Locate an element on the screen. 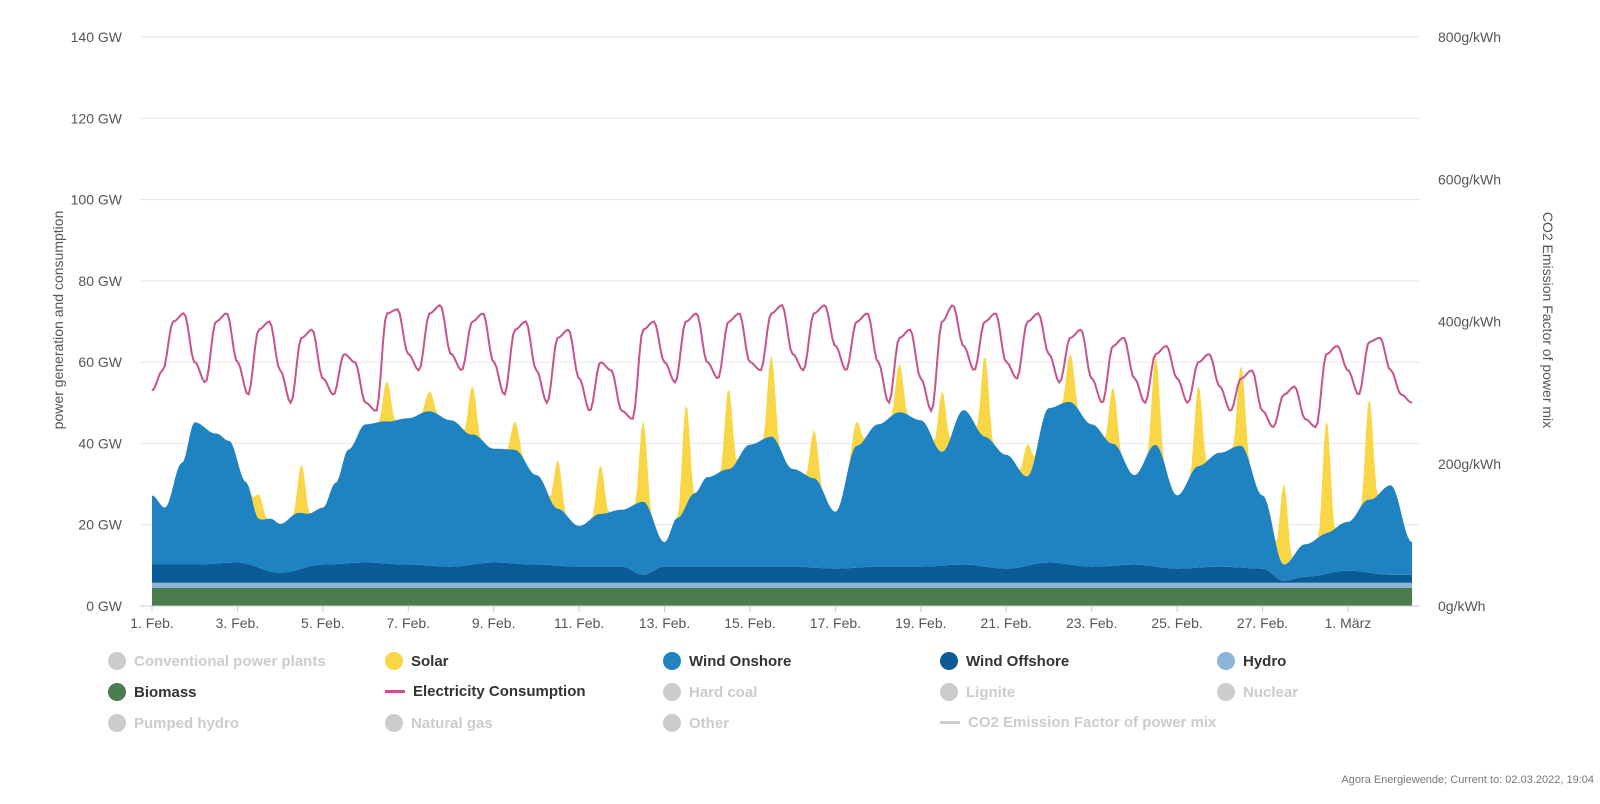 The width and height of the screenshot is (1600, 804). legend-label: CO2 Emission Factor of power mix is located at coordinates (1092, 722).